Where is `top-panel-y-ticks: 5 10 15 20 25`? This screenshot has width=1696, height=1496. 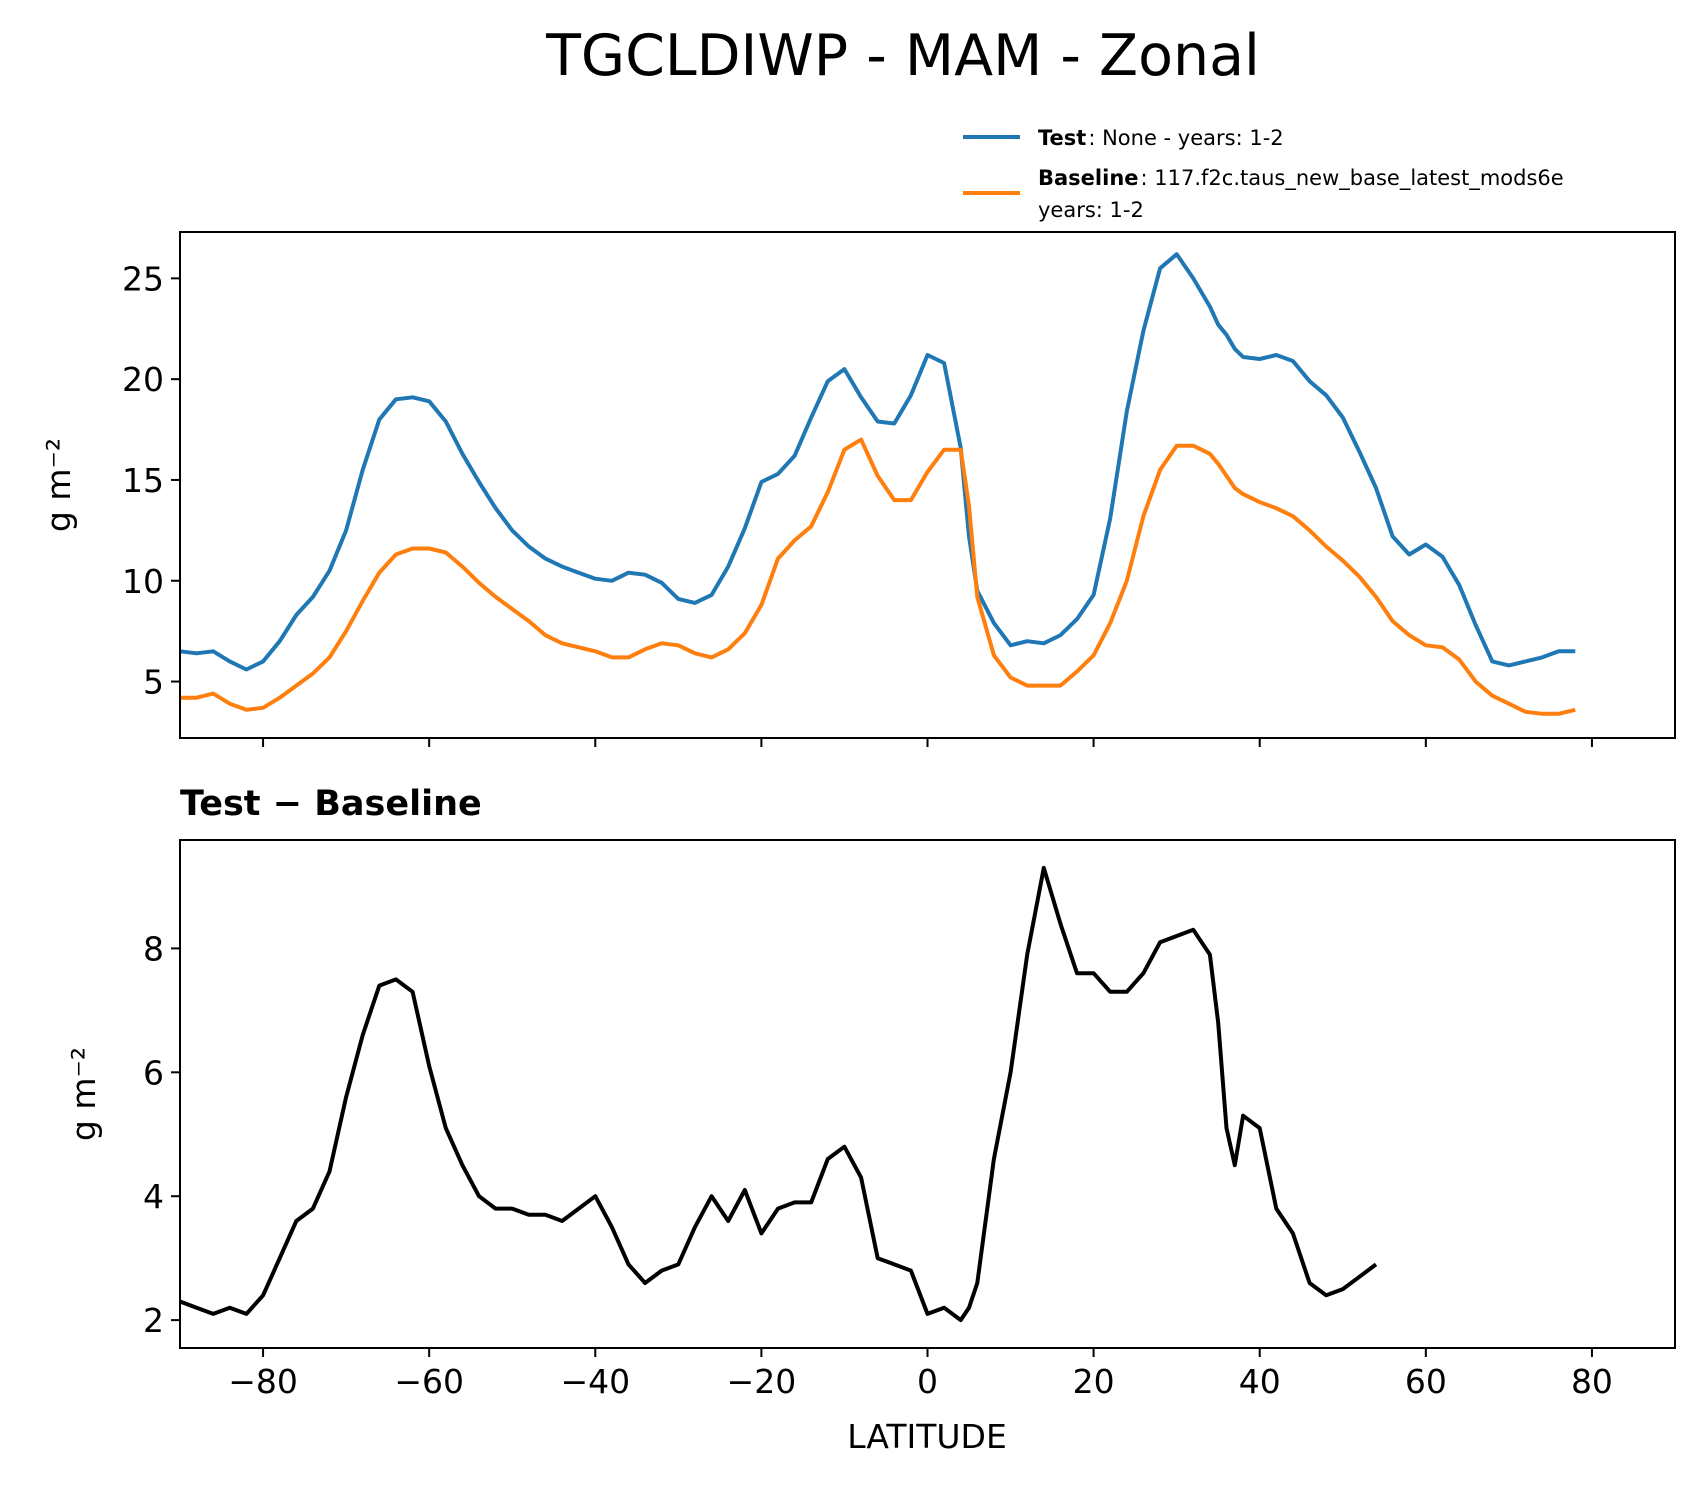
top-panel-y-ticks: 5 10 15 20 25 is located at coordinates (151, 480).